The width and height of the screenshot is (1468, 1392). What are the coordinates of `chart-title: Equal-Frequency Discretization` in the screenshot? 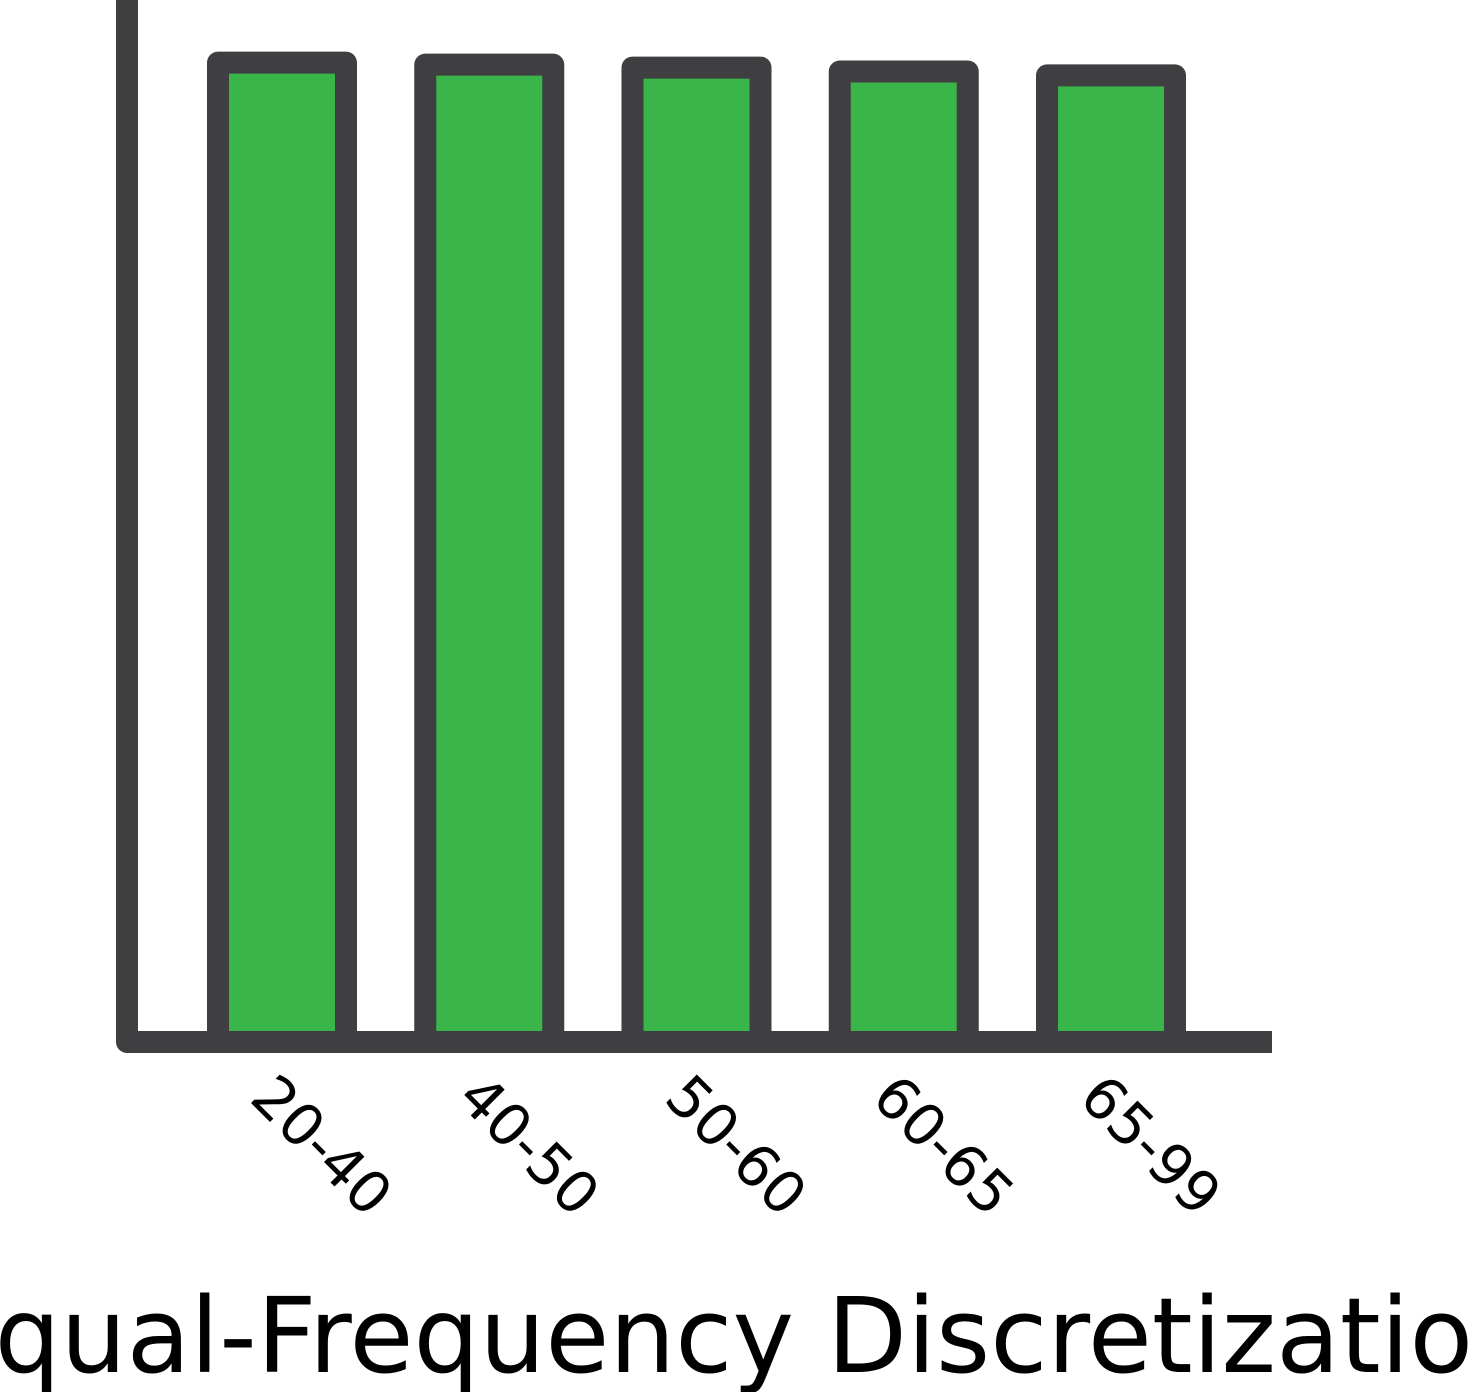 It's located at (734, 1333).